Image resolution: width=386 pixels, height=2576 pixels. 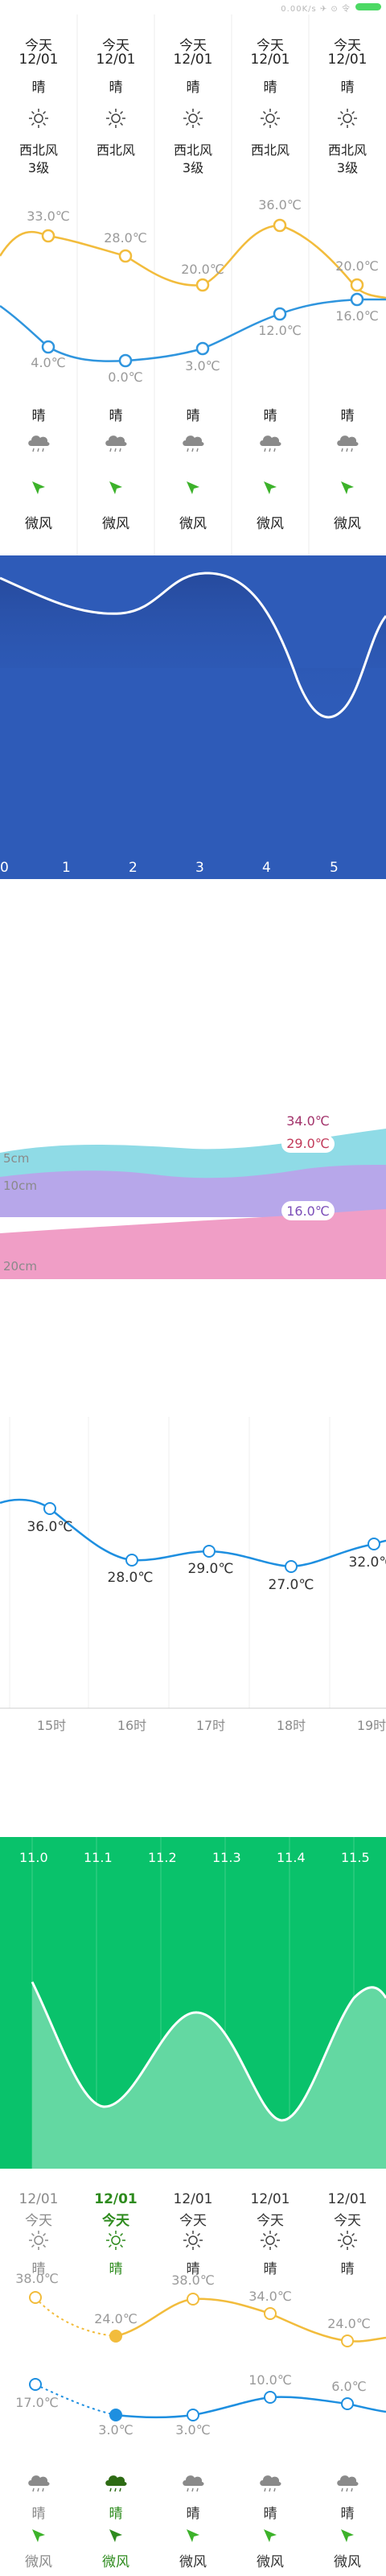 I want to click on forecast-bottom-column-2-selected: 12/01 今天 晴 晴 微风, so click(x=115, y=2372).